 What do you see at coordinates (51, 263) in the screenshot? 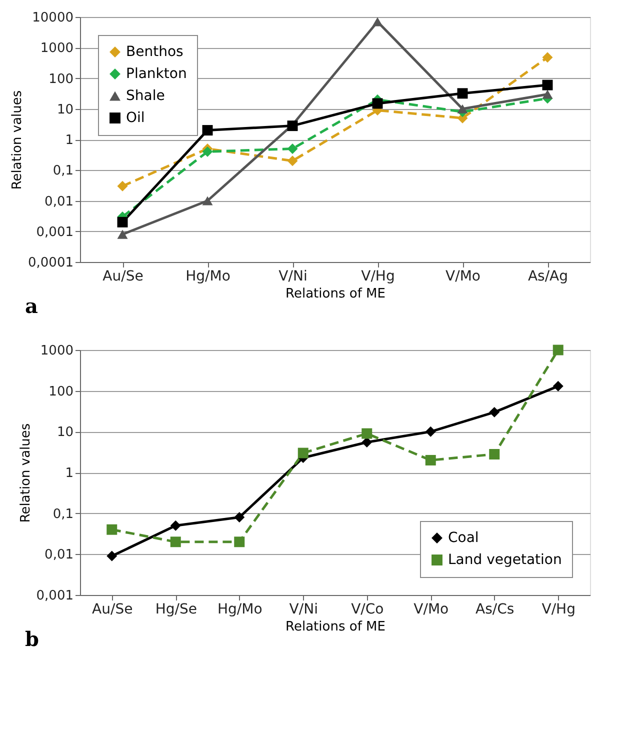
I see `y-tick-label: 0,0001` at bounding box center [51, 263].